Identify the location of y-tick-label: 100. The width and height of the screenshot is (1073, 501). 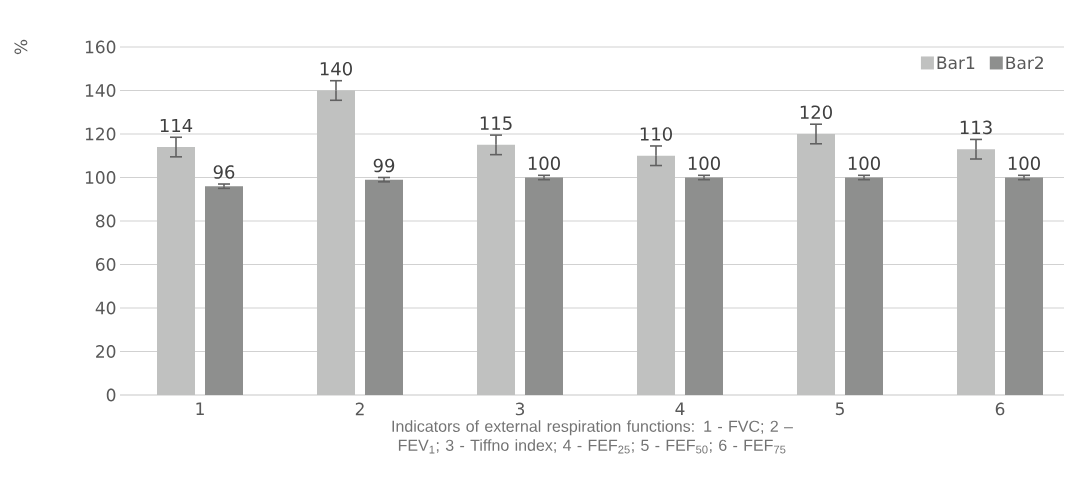
(100, 177).